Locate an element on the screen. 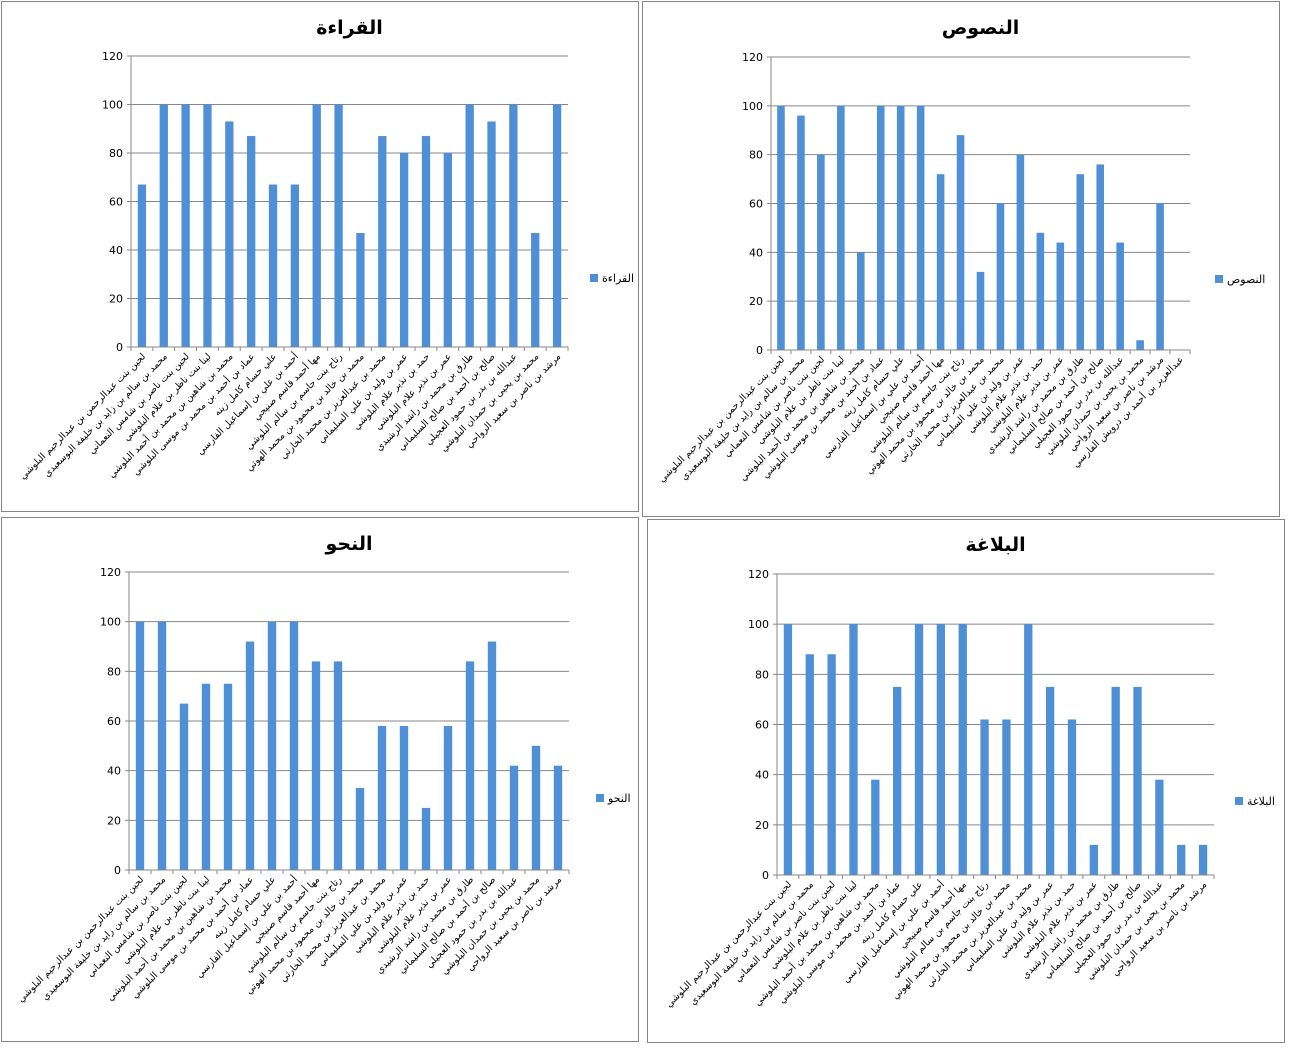 The width and height of the screenshot is (1293, 1051). legend-label: القراءة is located at coordinates (618, 278).